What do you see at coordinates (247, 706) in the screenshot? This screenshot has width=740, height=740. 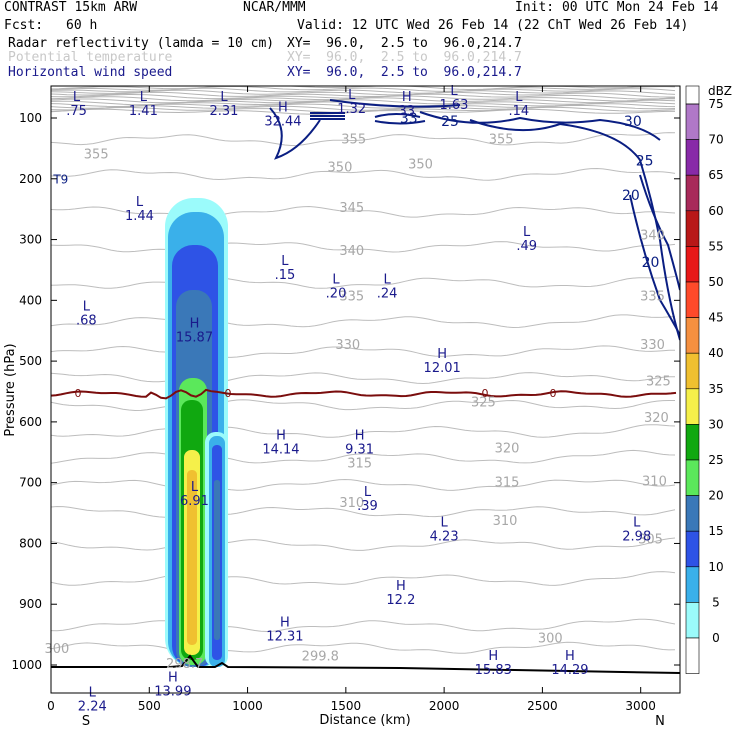 I see `x-tick-label: 1000` at bounding box center [247, 706].